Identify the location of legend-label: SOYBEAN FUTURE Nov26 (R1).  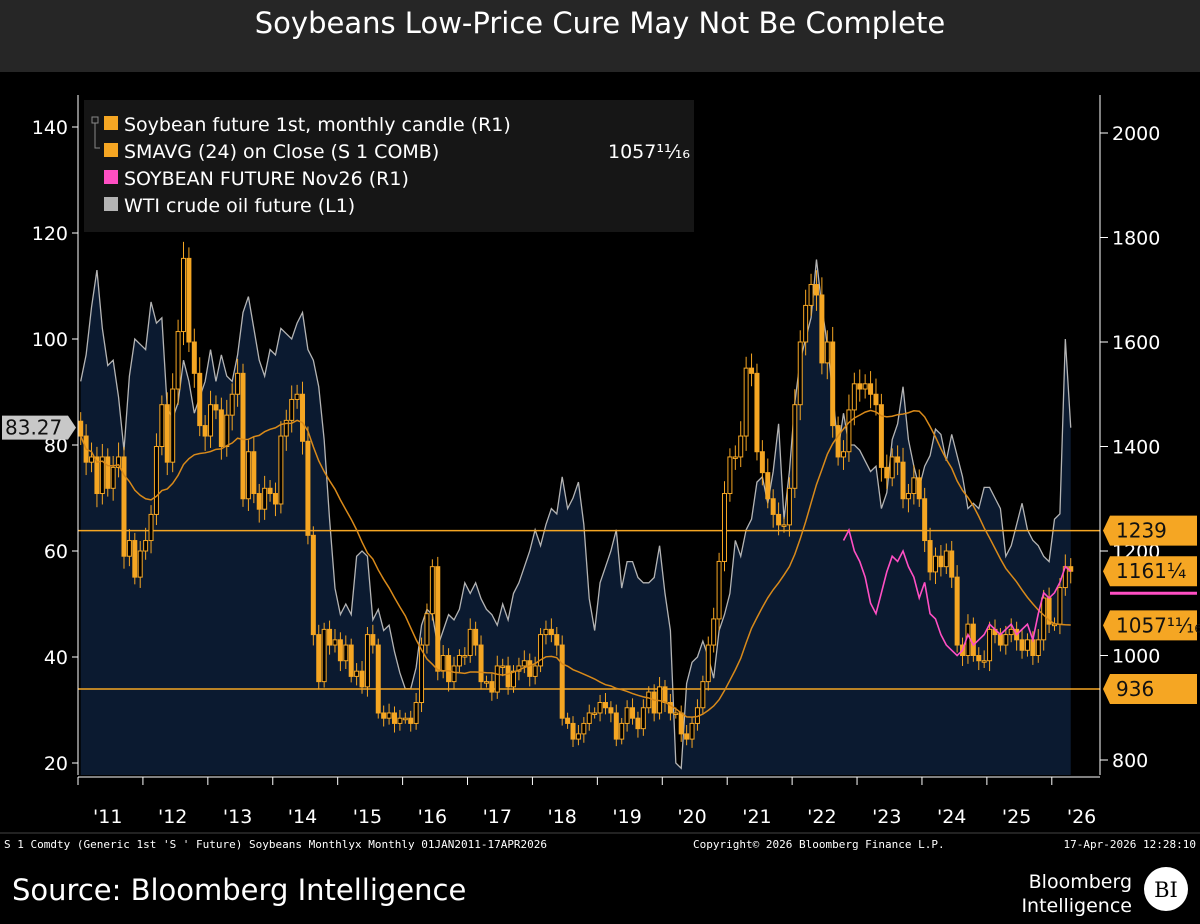
(266, 179).